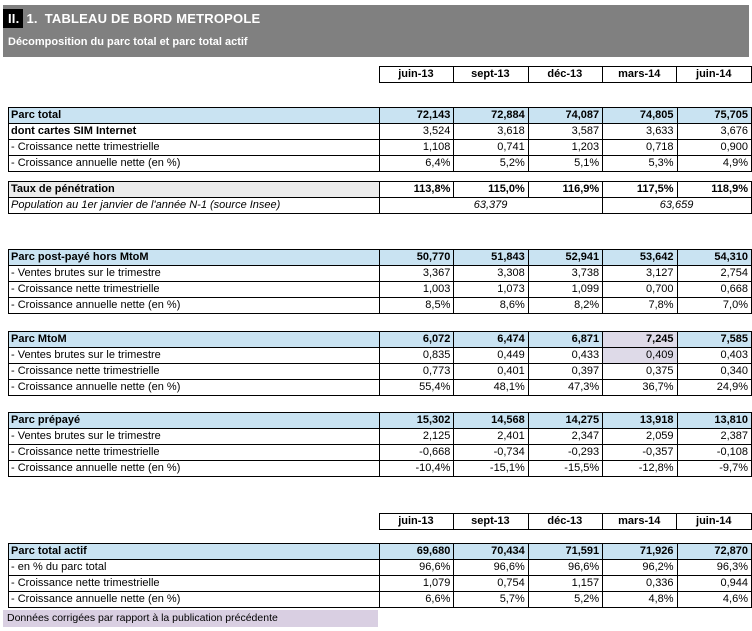  What do you see at coordinates (640, 436) in the screenshot?
I see `value-cell: 2,059` at bounding box center [640, 436].